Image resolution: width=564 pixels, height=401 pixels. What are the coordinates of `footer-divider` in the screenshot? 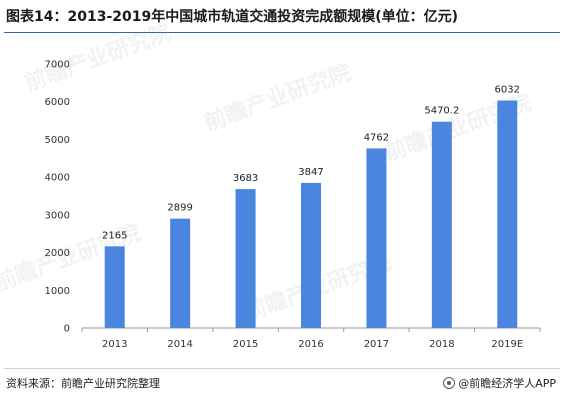 It's located at (282, 368).